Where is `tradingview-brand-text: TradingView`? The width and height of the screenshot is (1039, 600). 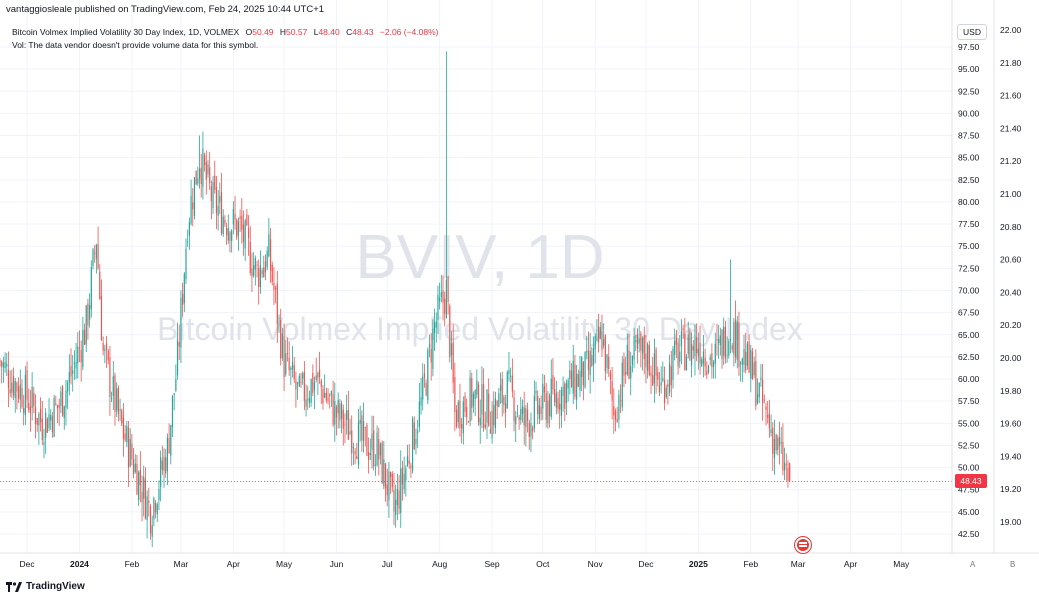 tradingview-brand-text: TradingView is located at coordinates (55, 586).